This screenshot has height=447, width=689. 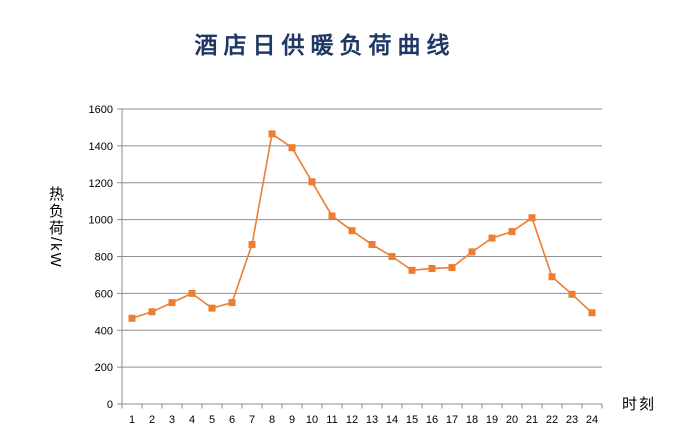 What do you see at coordinates (104, 294) in the screenshot?
I see `y-tick-label: 600` at bounding box center [104, 294].